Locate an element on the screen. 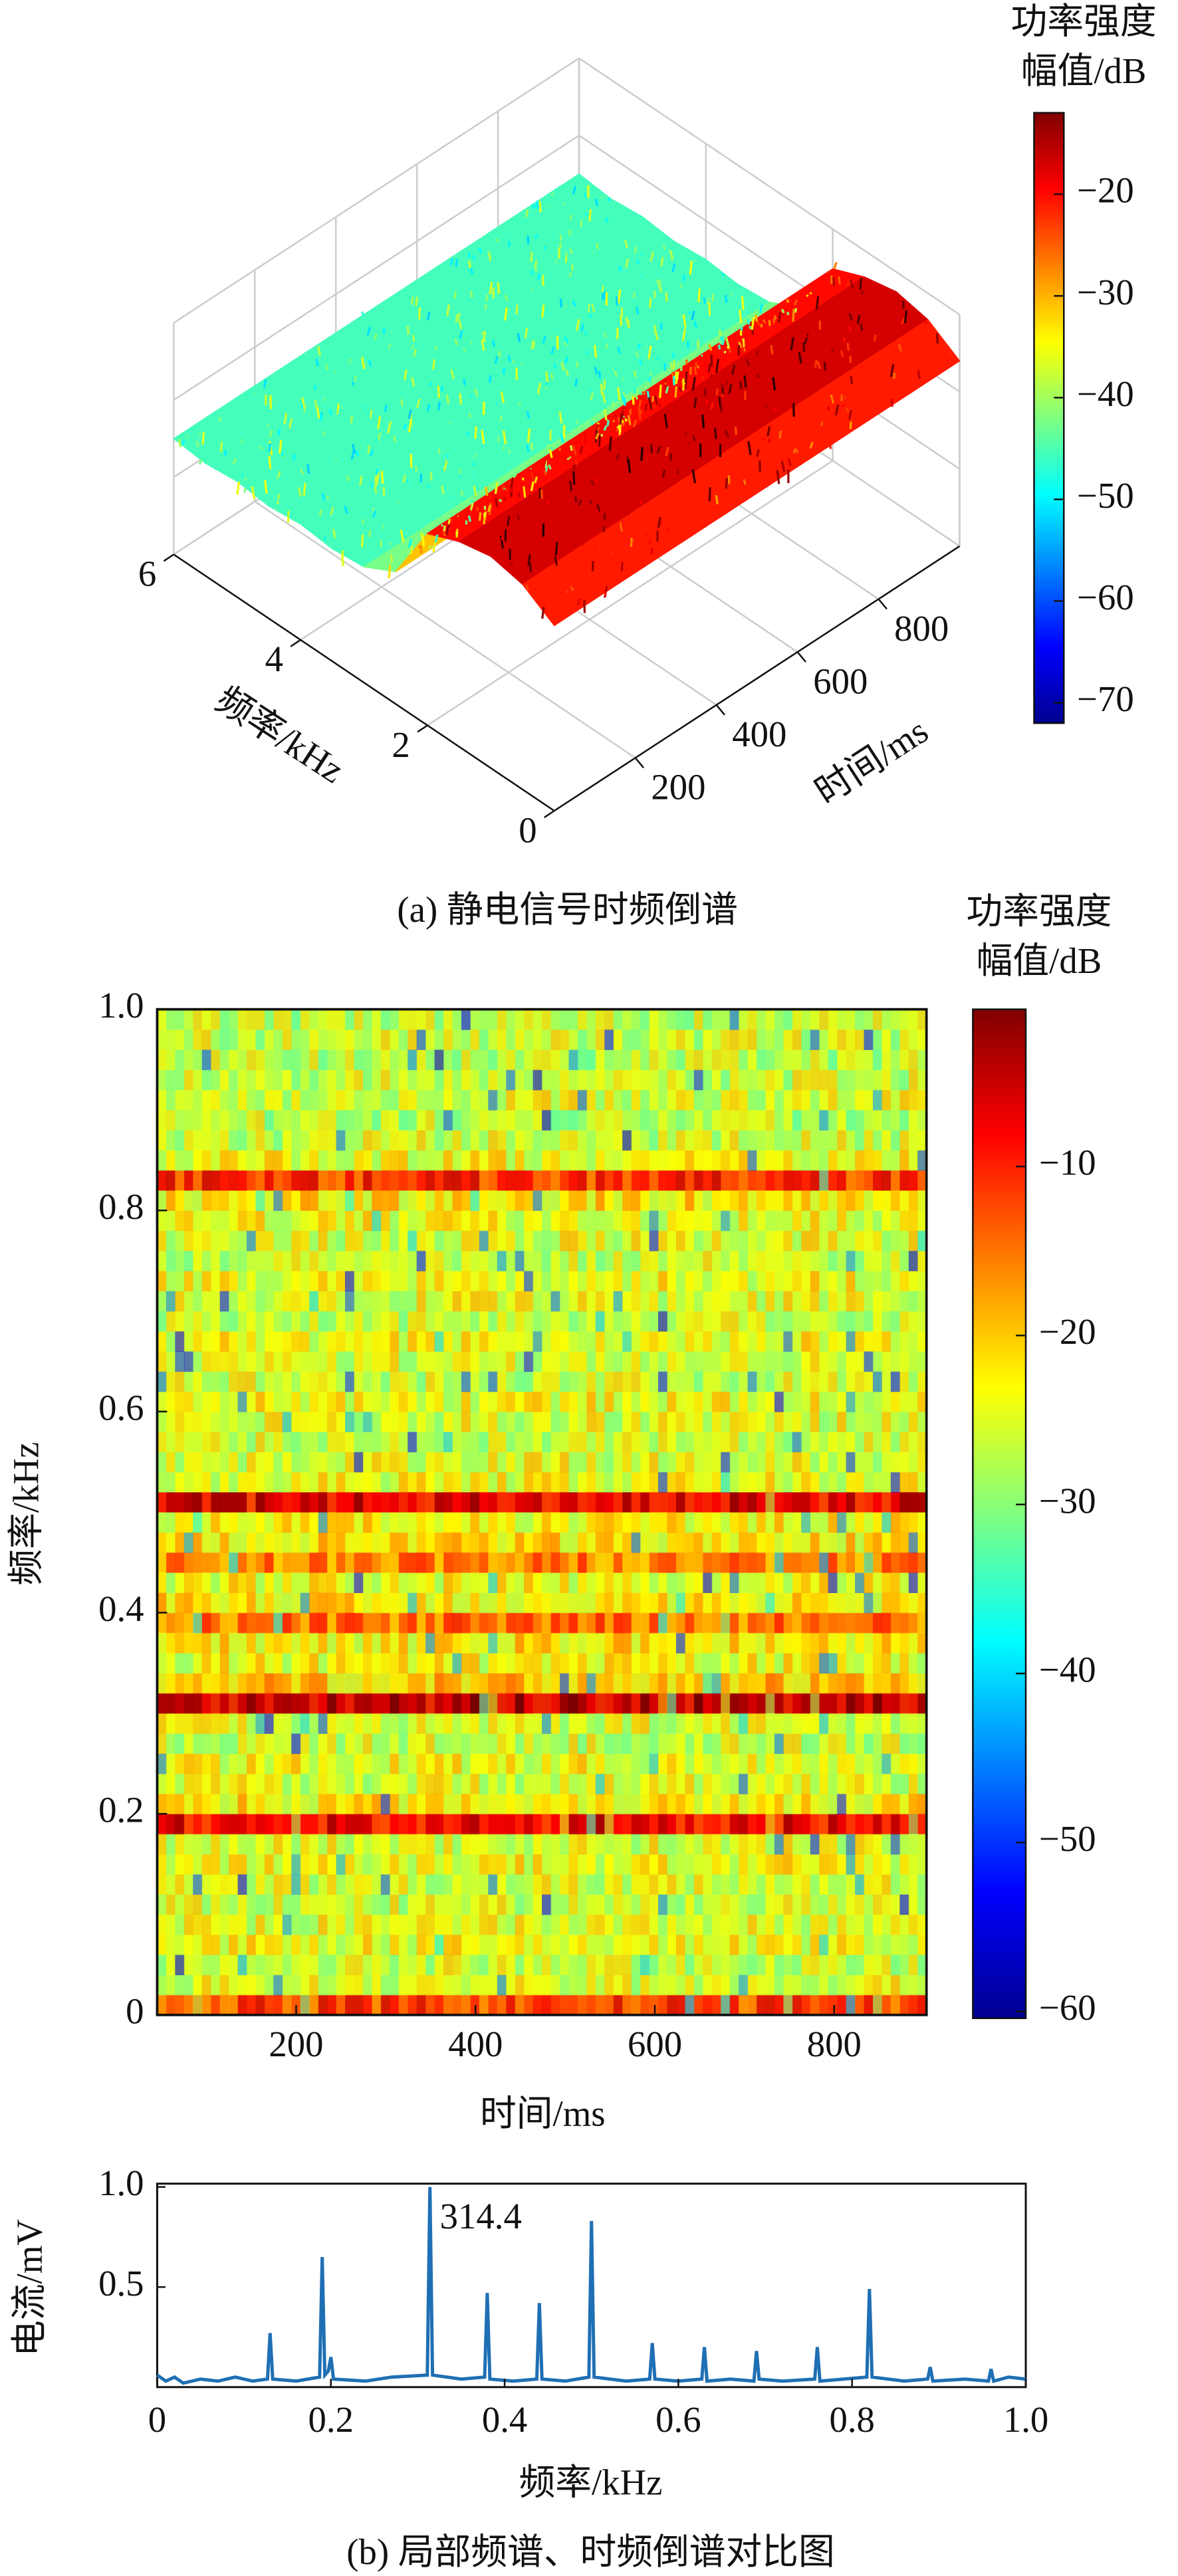  y-tick-label: 0 is located at coordinates (527, 829).